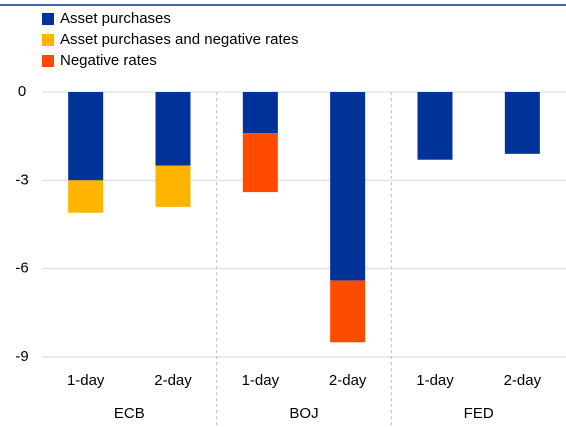 Image resolution: width=566 pixels, height=427 pixels. Describe the element at coordinates (21, 268) in the screenshot. I see `y-tick-label: -6` at that location.